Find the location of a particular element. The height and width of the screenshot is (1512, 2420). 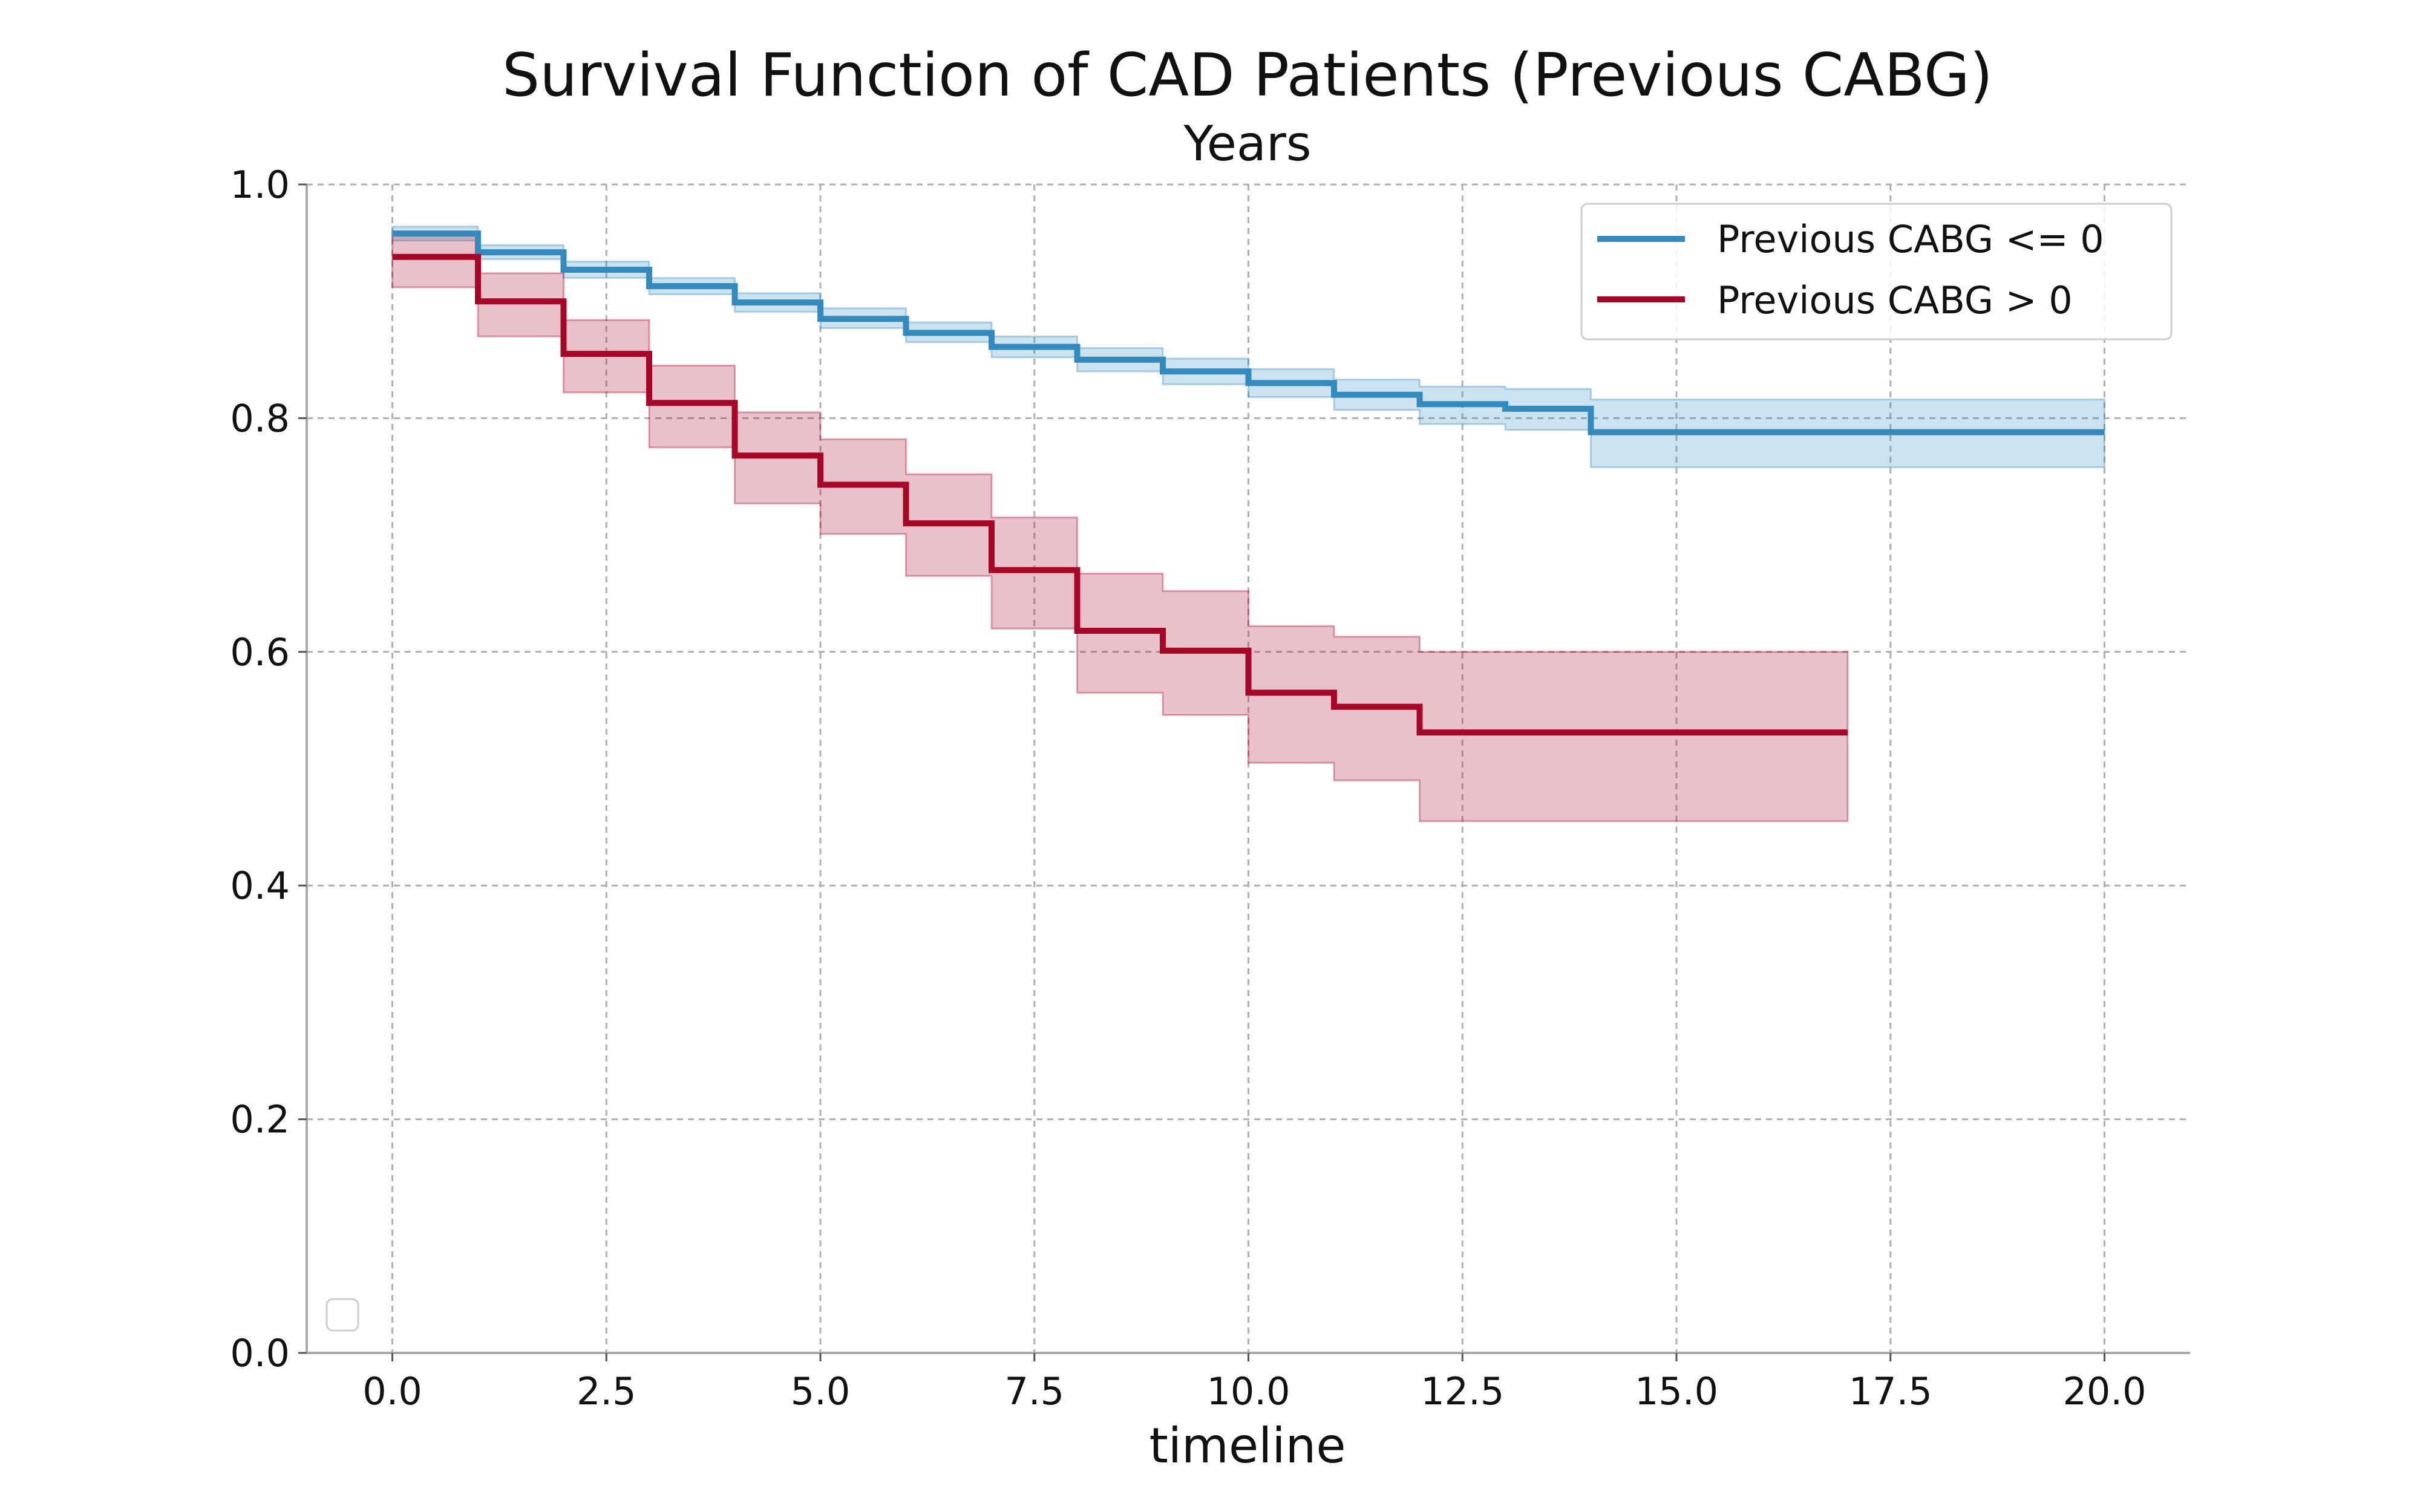

y-tick-label: 0.6 is located at coordinates (260, 652).